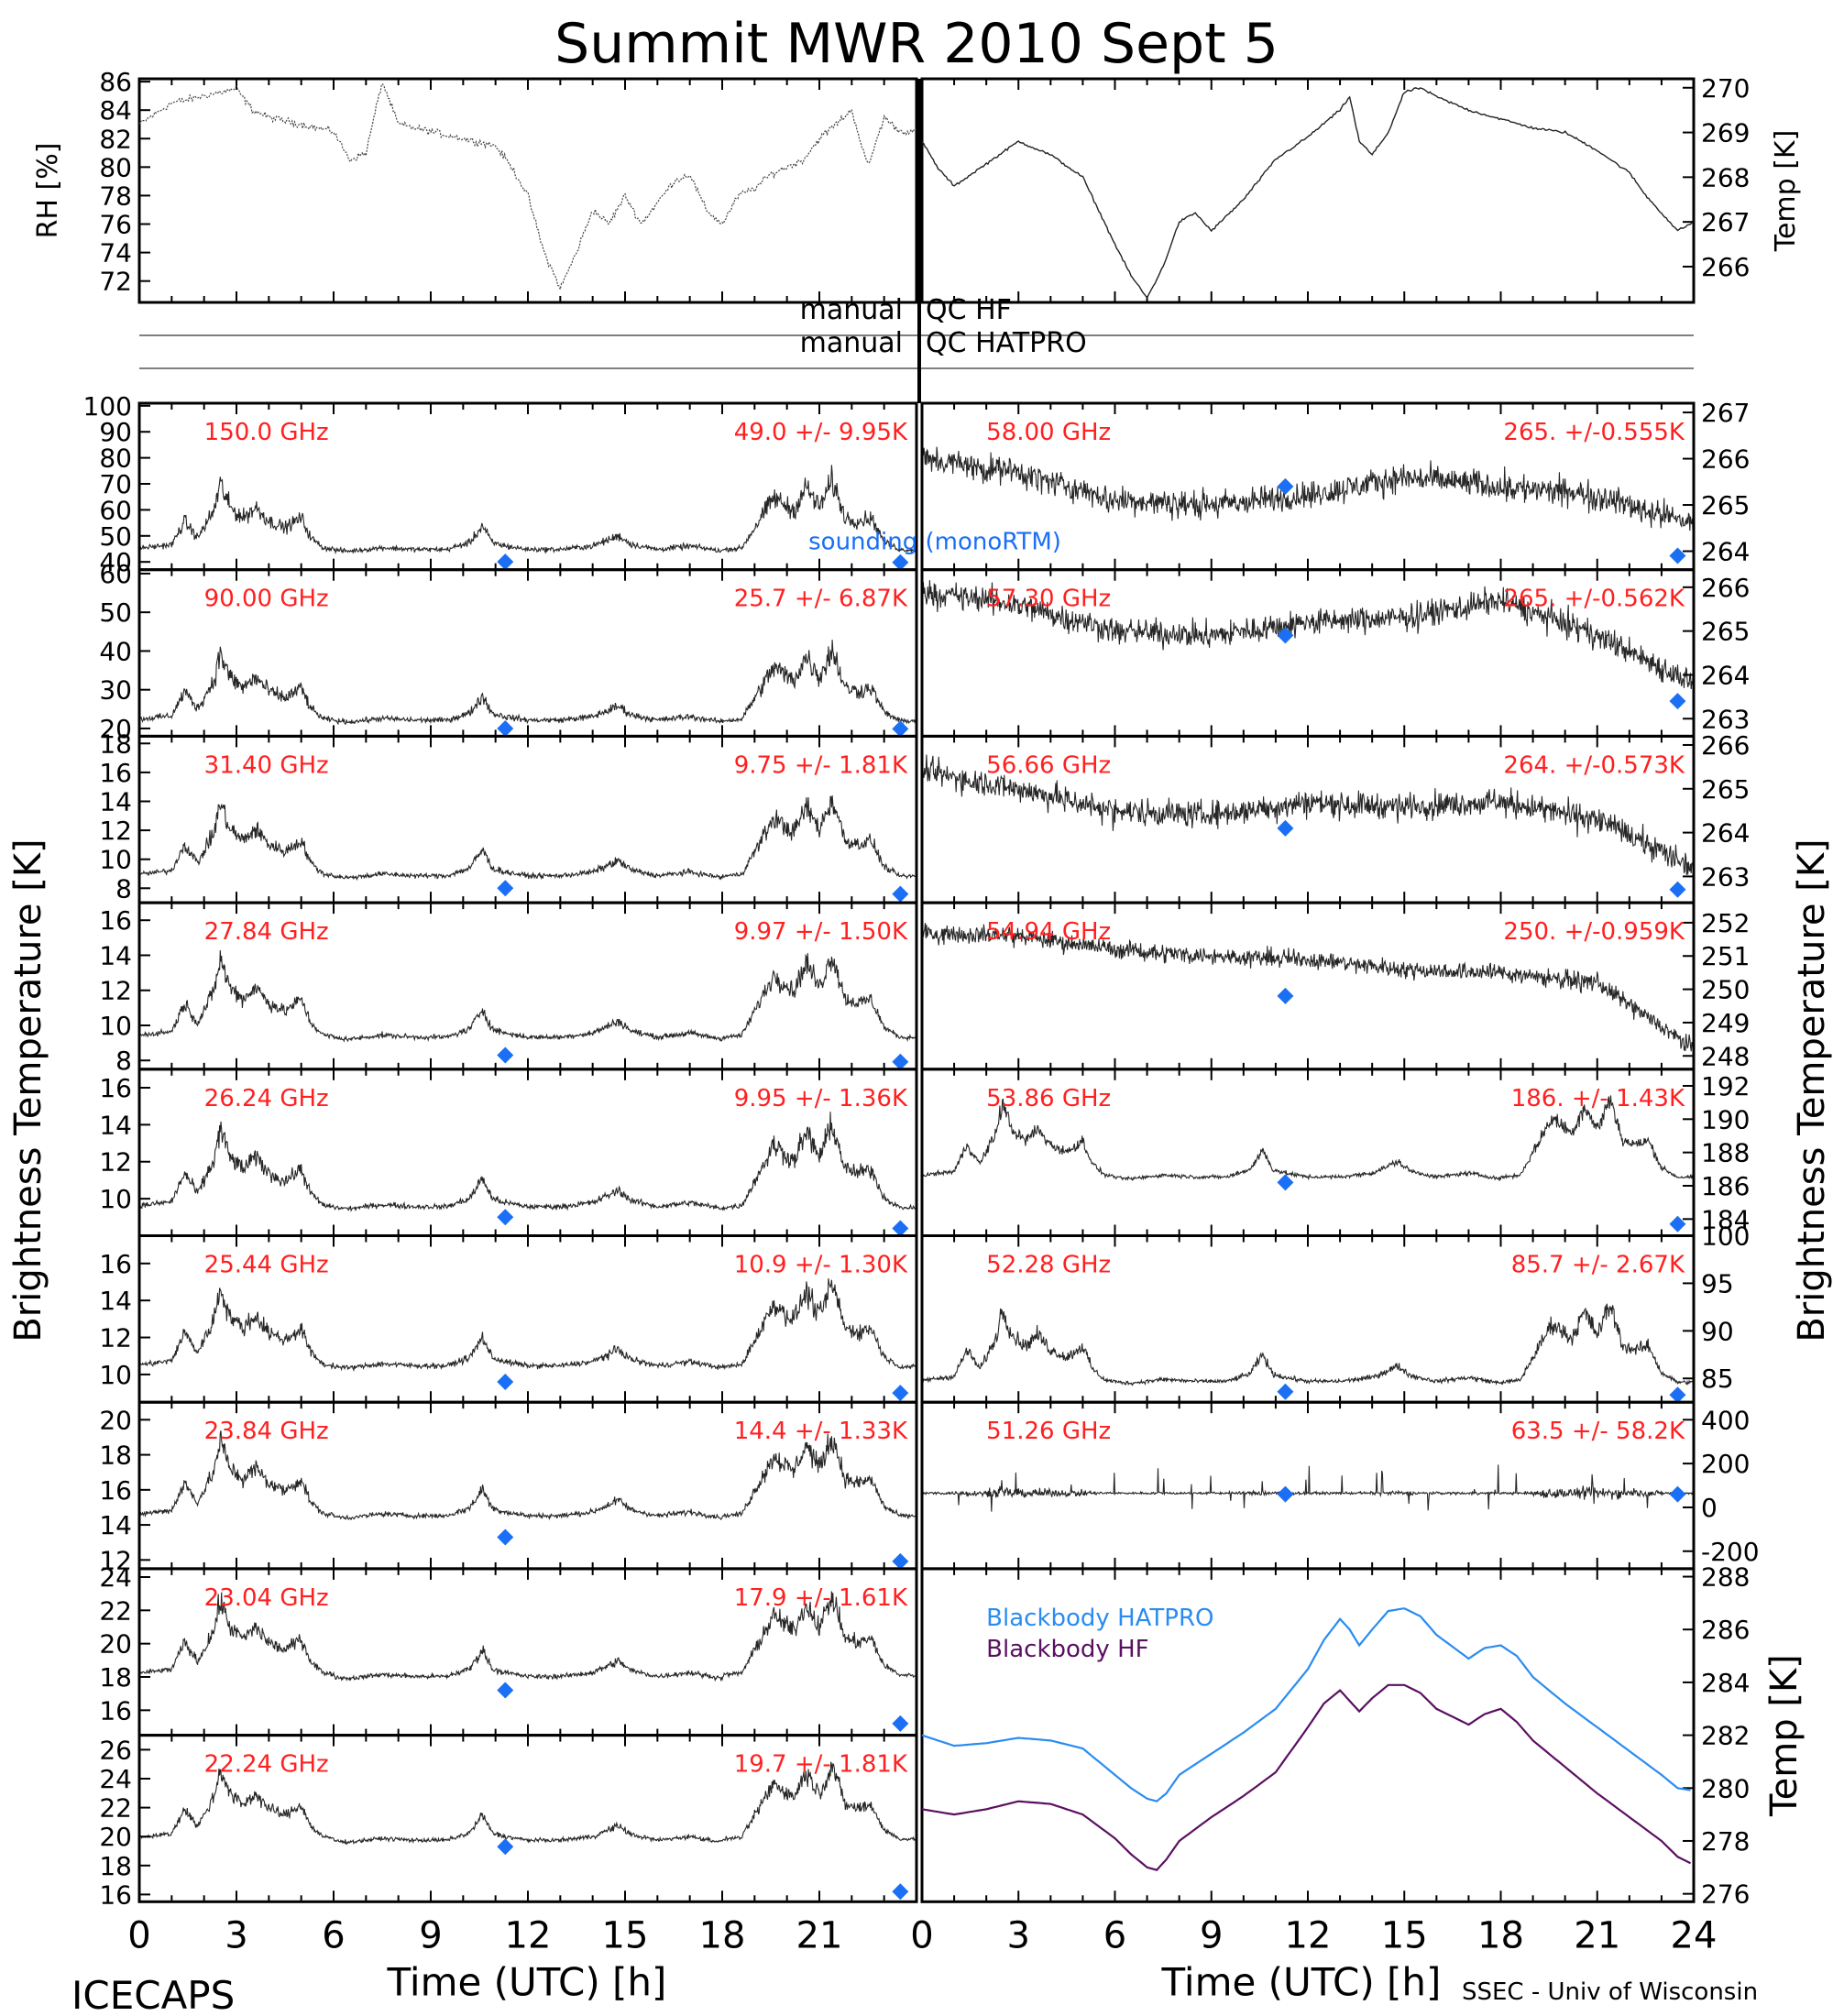 The image size is (1833, 2016). Describe the element at coordinates (107, 406) in the screenshot. I see `left-panel-0-ytick-label: 100` at that location.